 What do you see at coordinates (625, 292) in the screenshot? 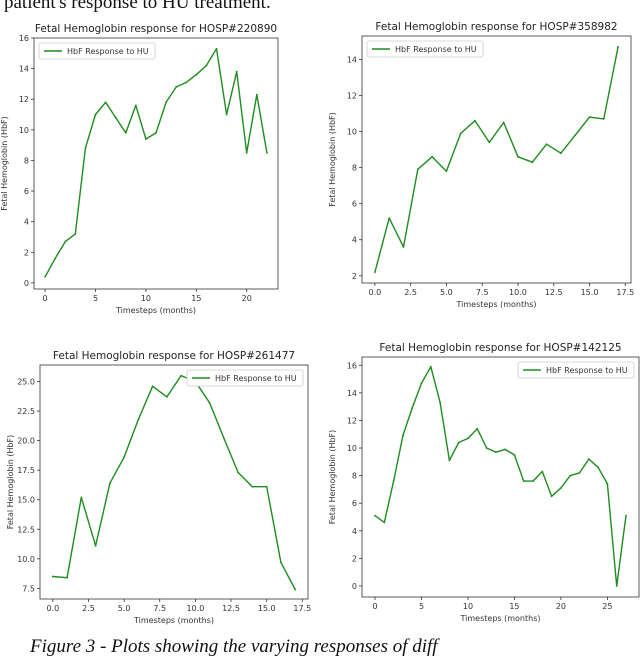
I see `x-tick-label: 17.5` at bounding box center [625, 292].